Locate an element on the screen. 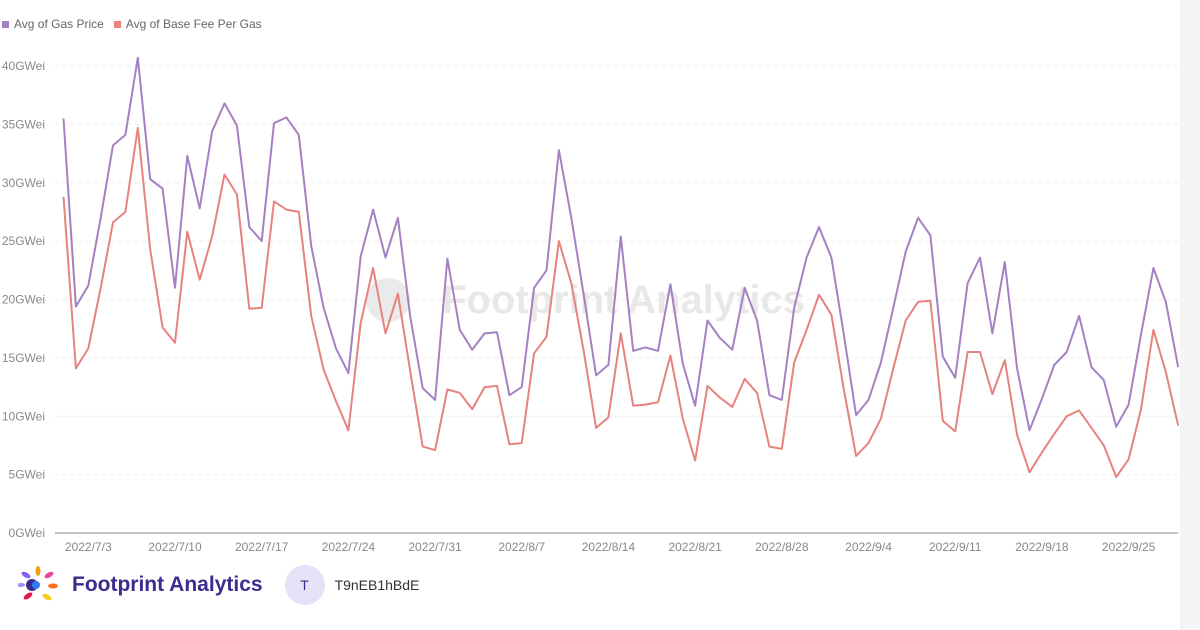  legend-swatch-gas-price is located at coordinates (5, 24).